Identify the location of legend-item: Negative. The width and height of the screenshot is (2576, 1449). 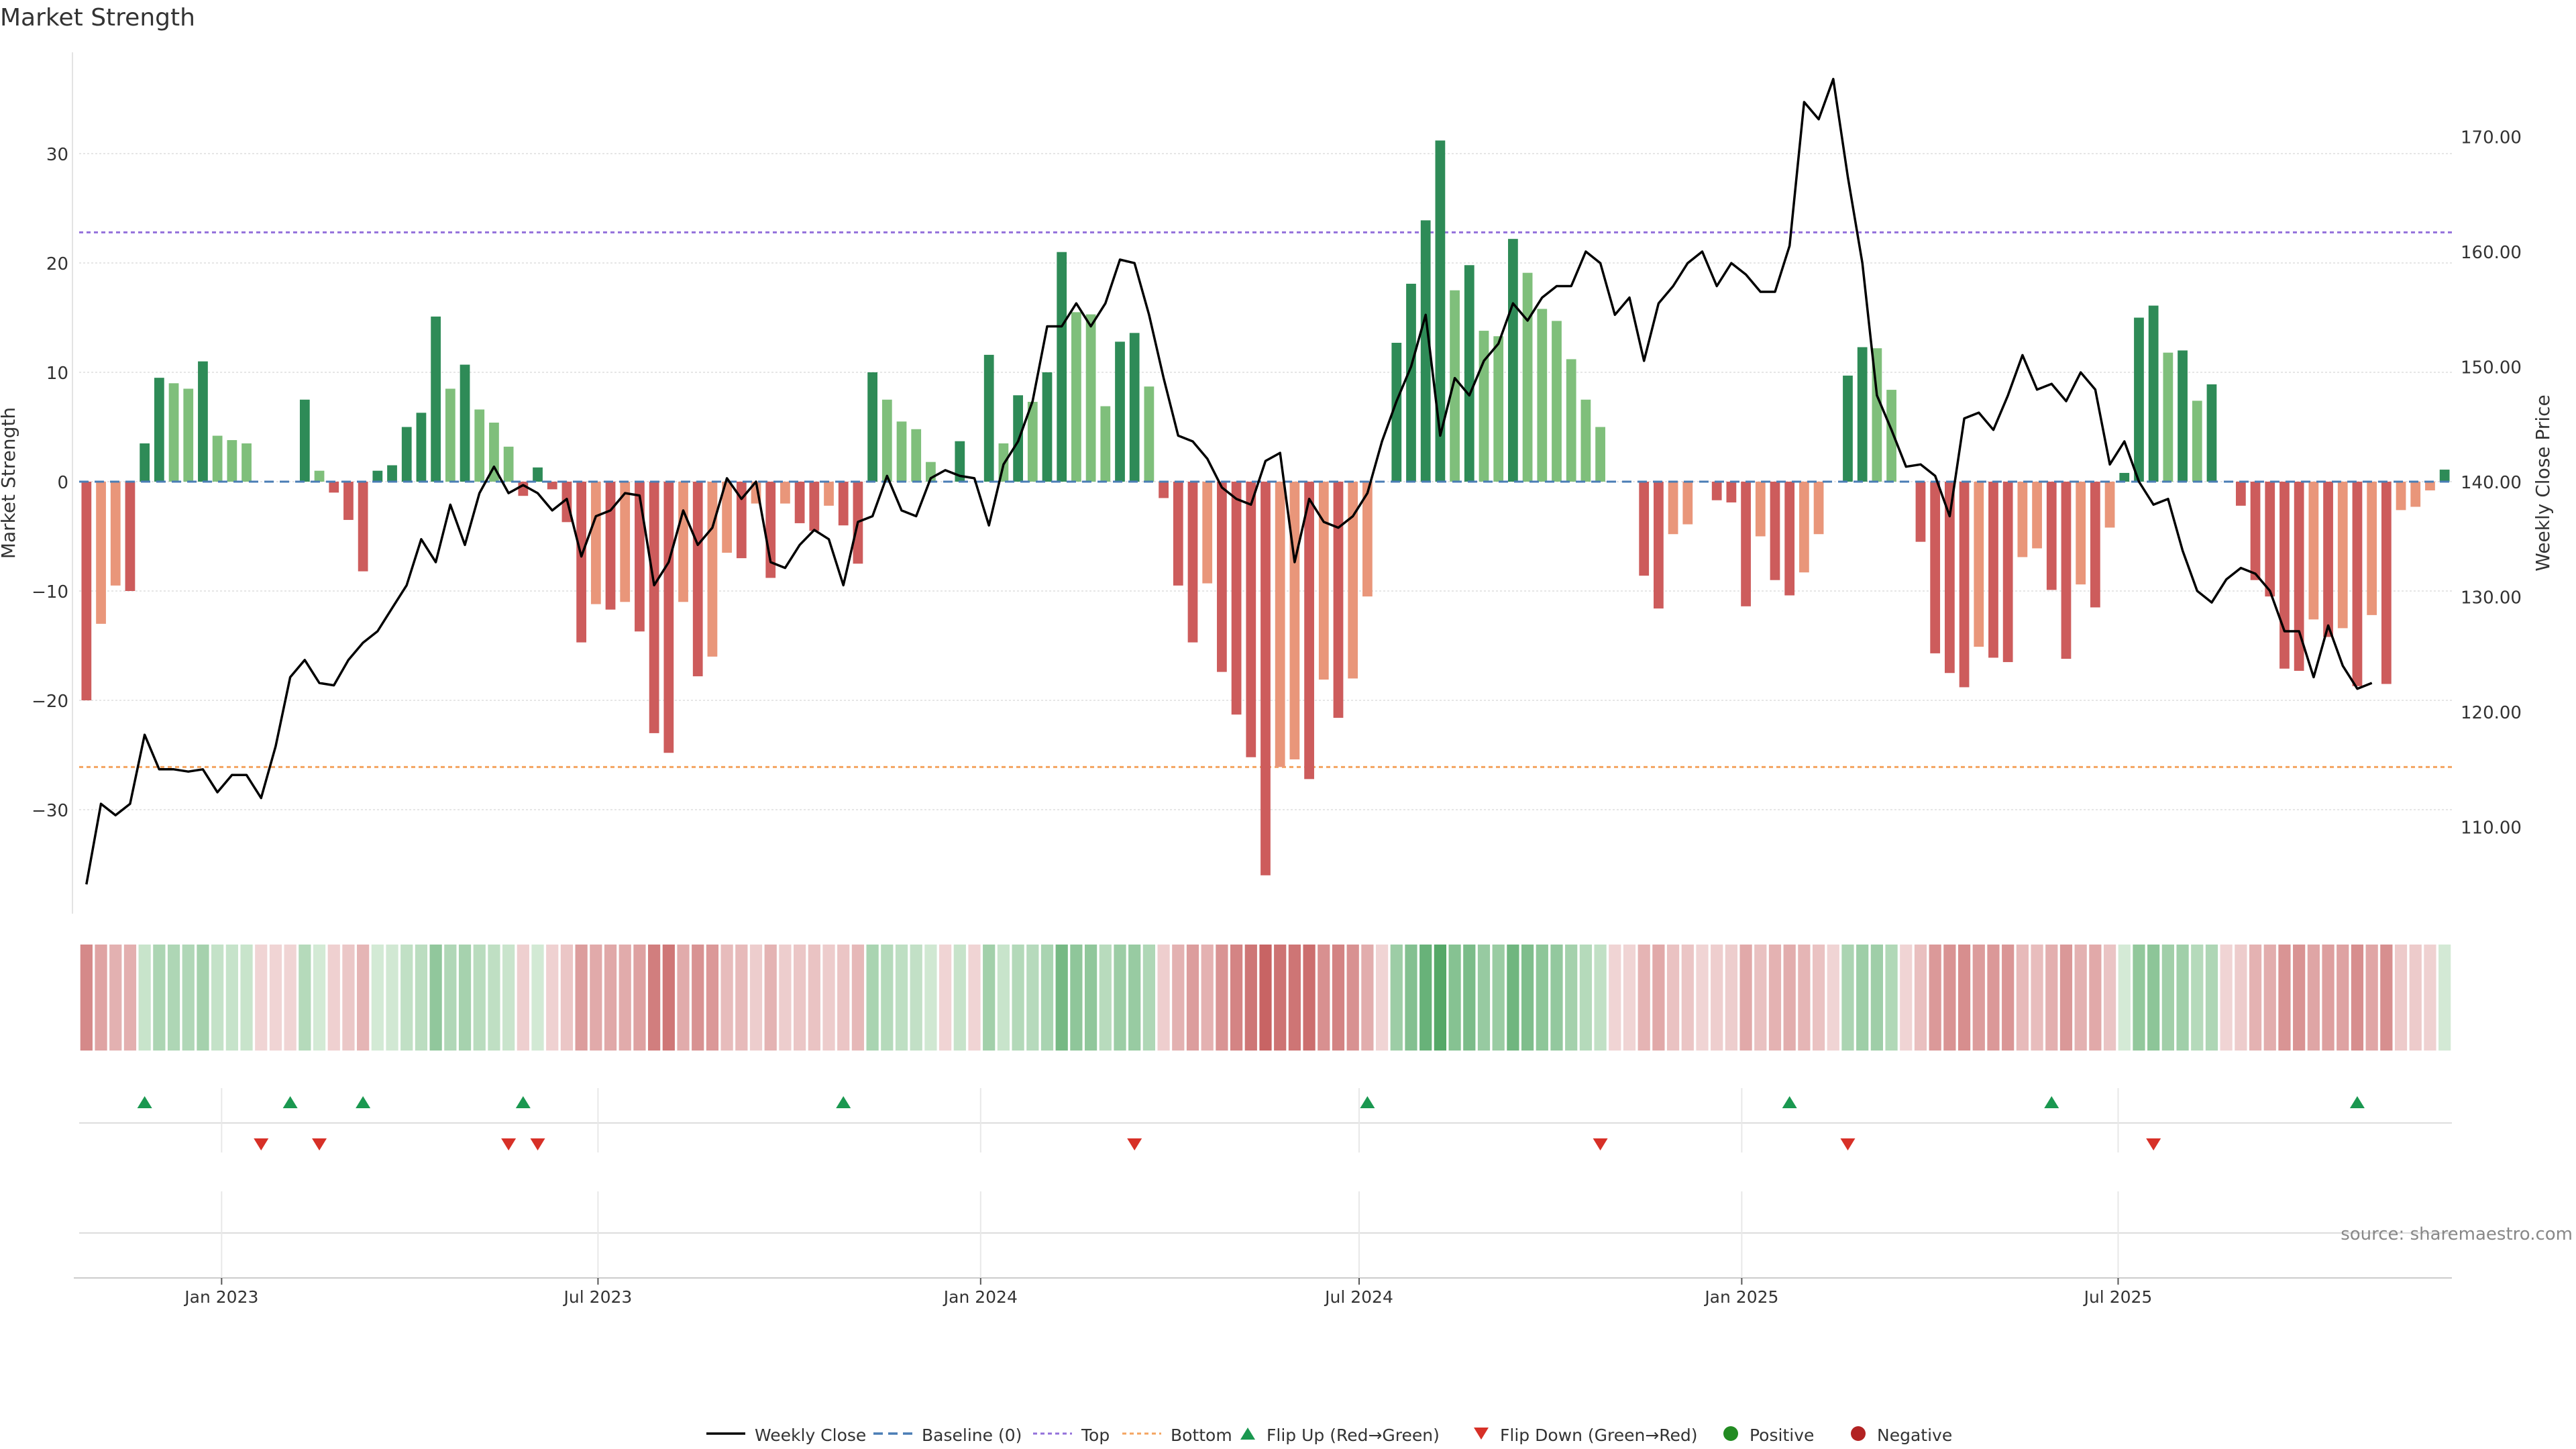
(1901, 1435).